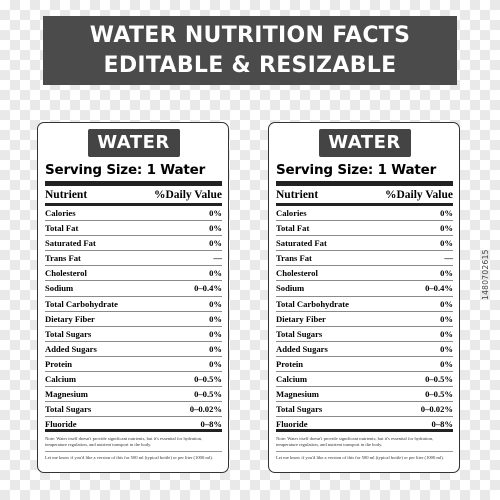  What do you see at coordinates (292, 379) in the screenshot?
I see `nutrient-name: Calcium` at bounding box center [292, 379].